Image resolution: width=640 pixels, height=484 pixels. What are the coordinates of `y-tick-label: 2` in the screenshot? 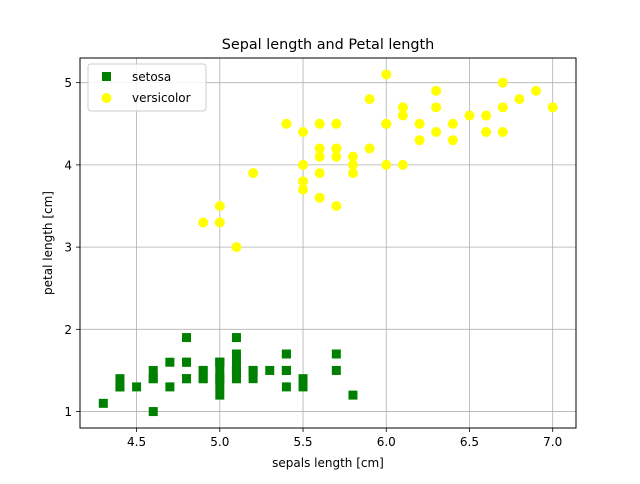 It's located at (68, 330).